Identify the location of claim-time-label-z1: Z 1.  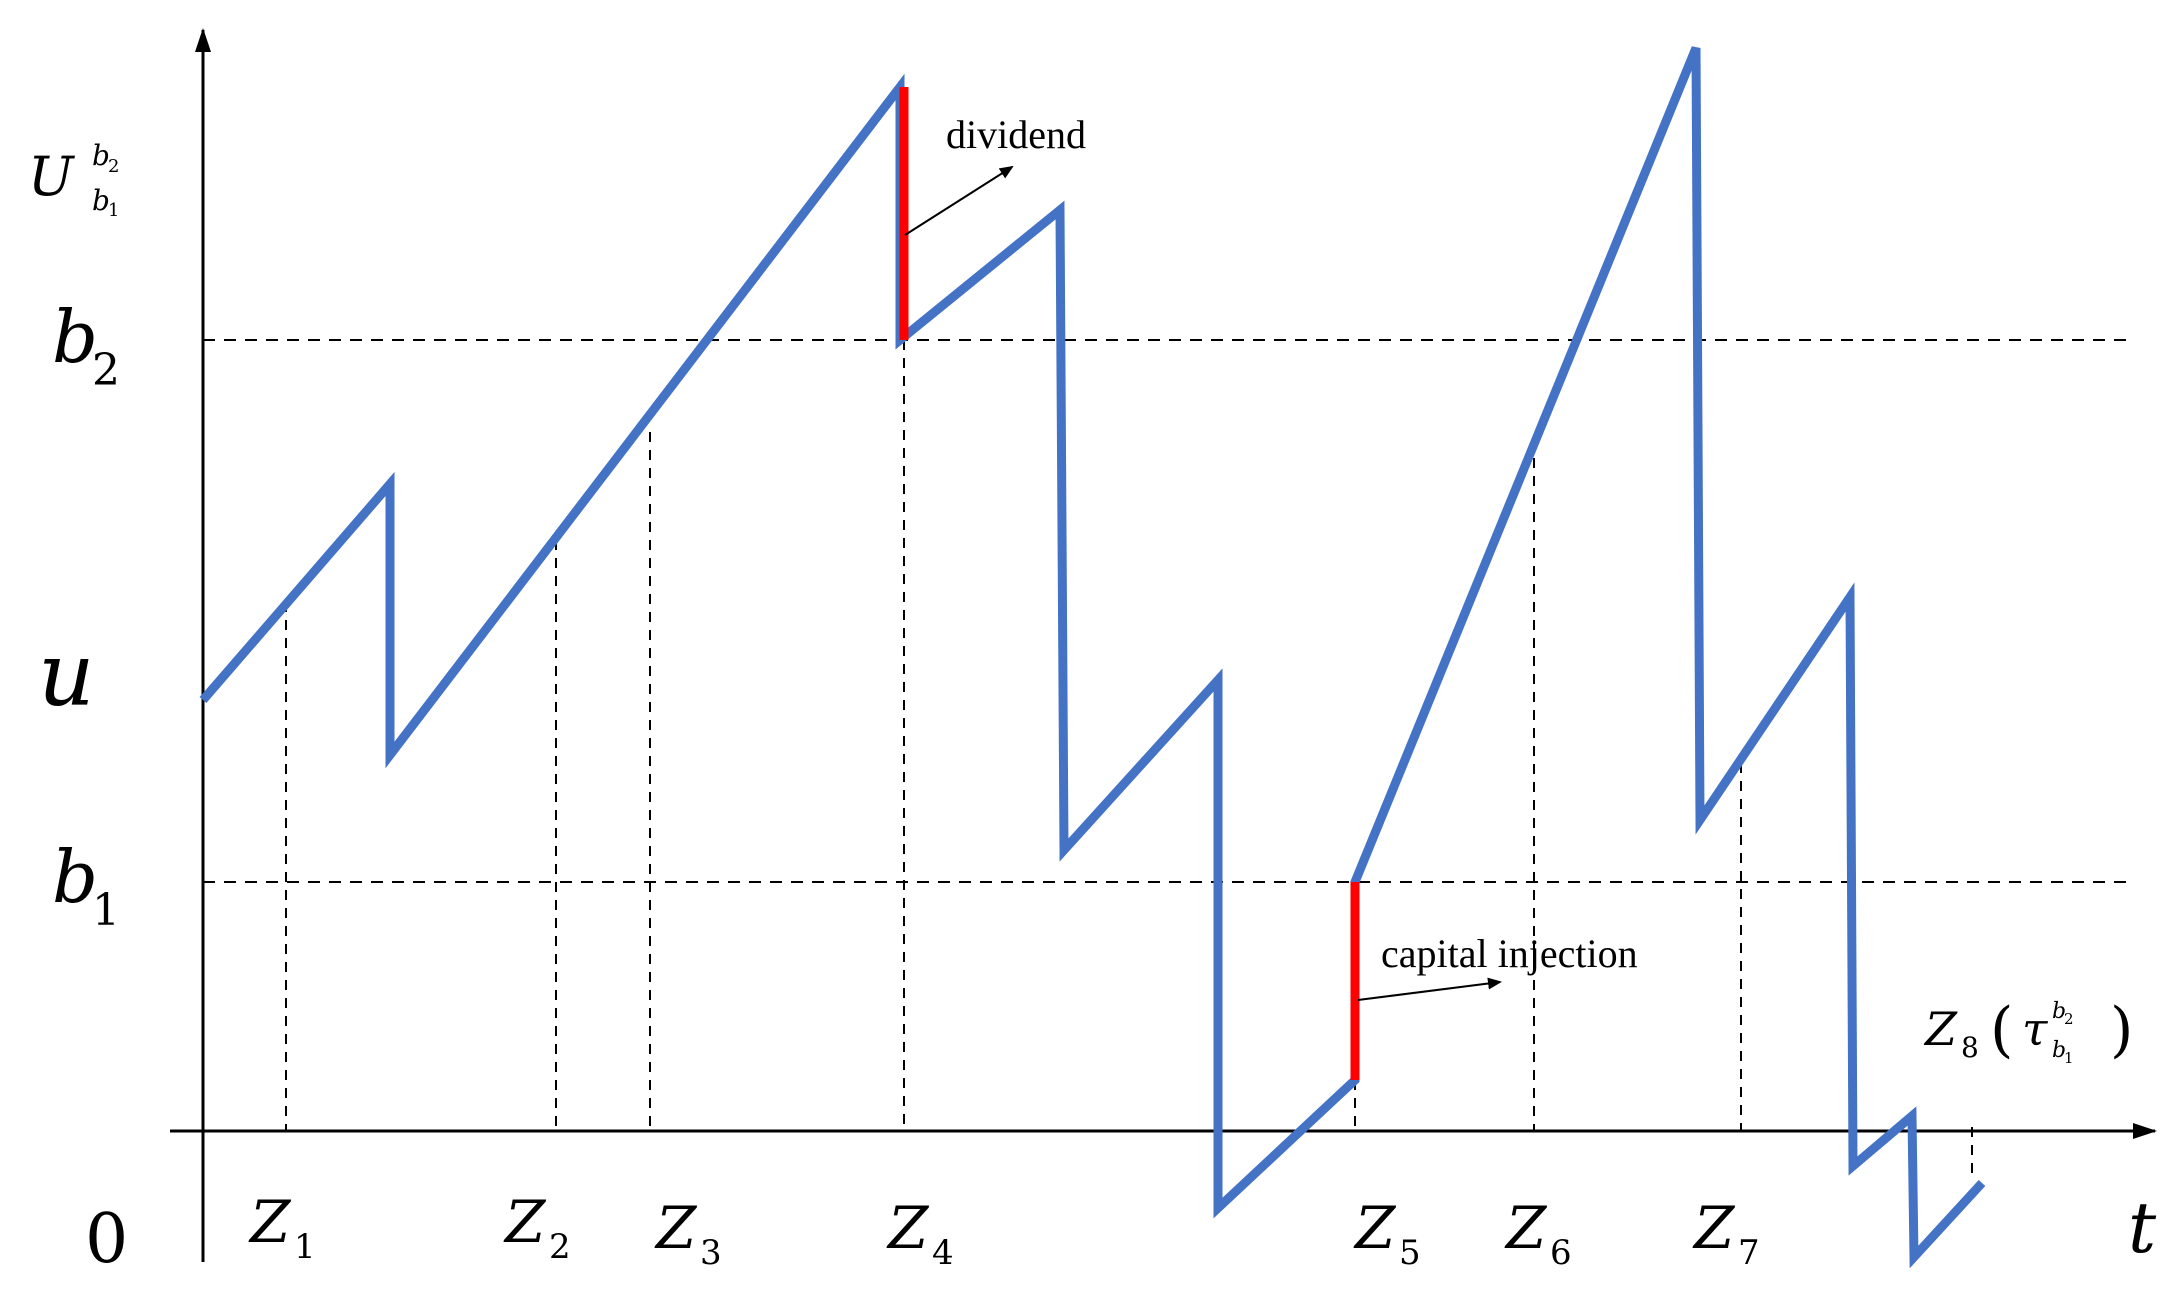
(282, 1227).